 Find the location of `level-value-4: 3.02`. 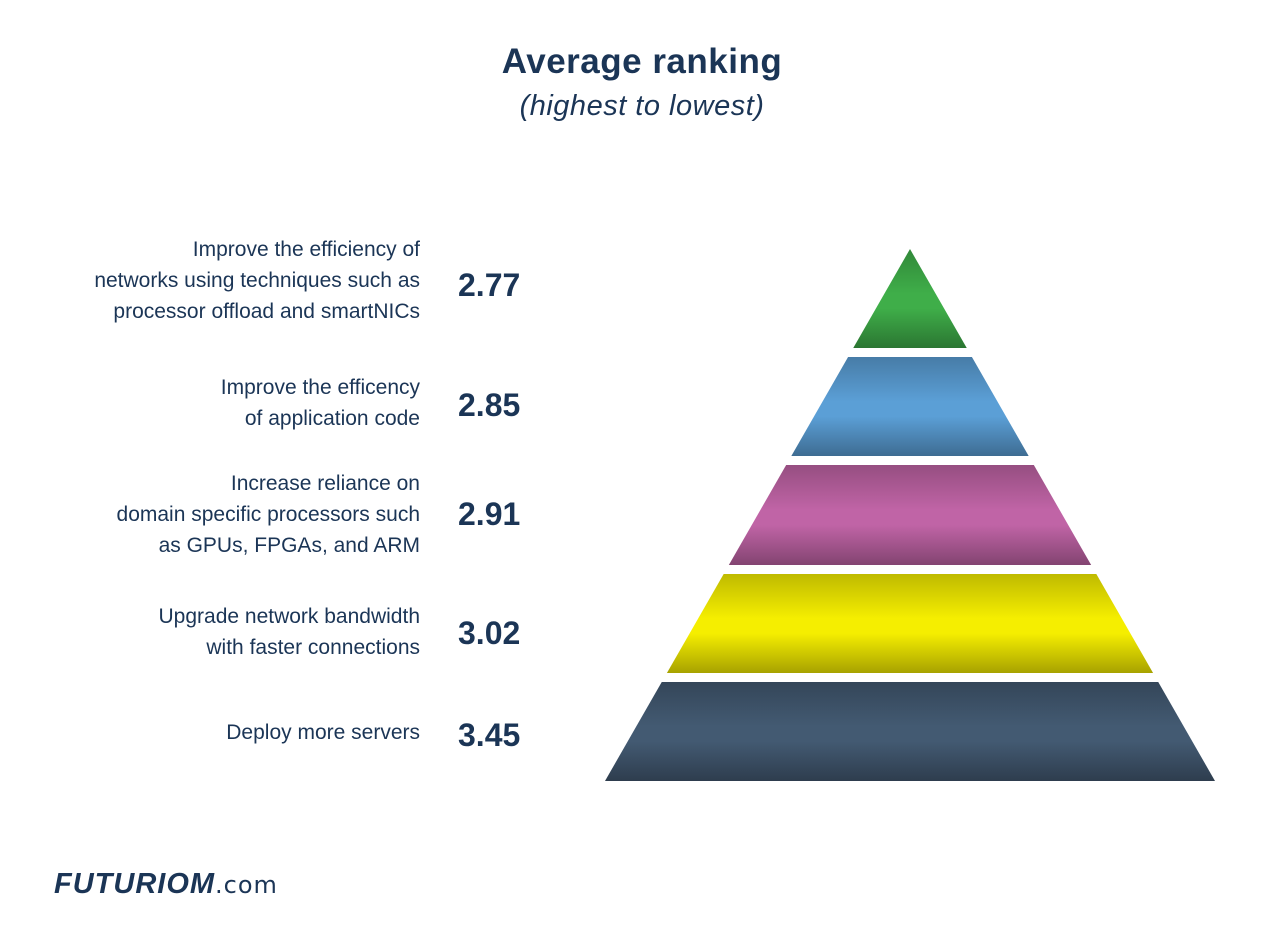

level-value-4: 3.02 is located at coordinates (489, 633).